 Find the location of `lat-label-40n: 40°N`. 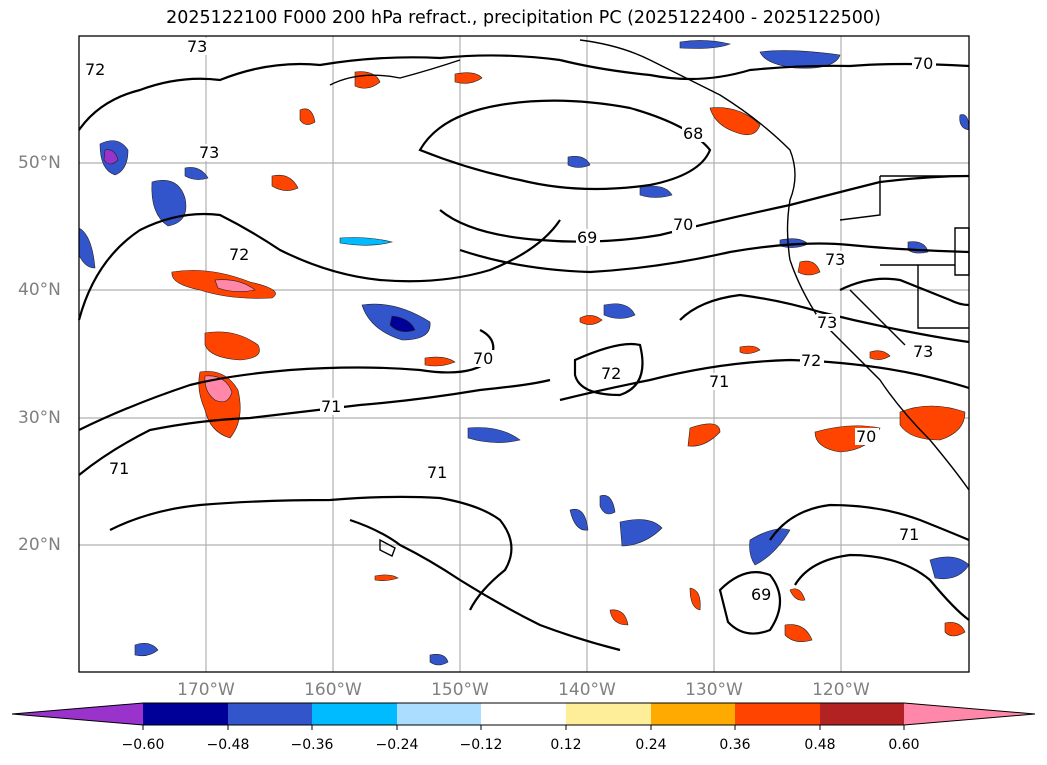

lat-label-40n: 40°N is located at coordinates (39, 290).